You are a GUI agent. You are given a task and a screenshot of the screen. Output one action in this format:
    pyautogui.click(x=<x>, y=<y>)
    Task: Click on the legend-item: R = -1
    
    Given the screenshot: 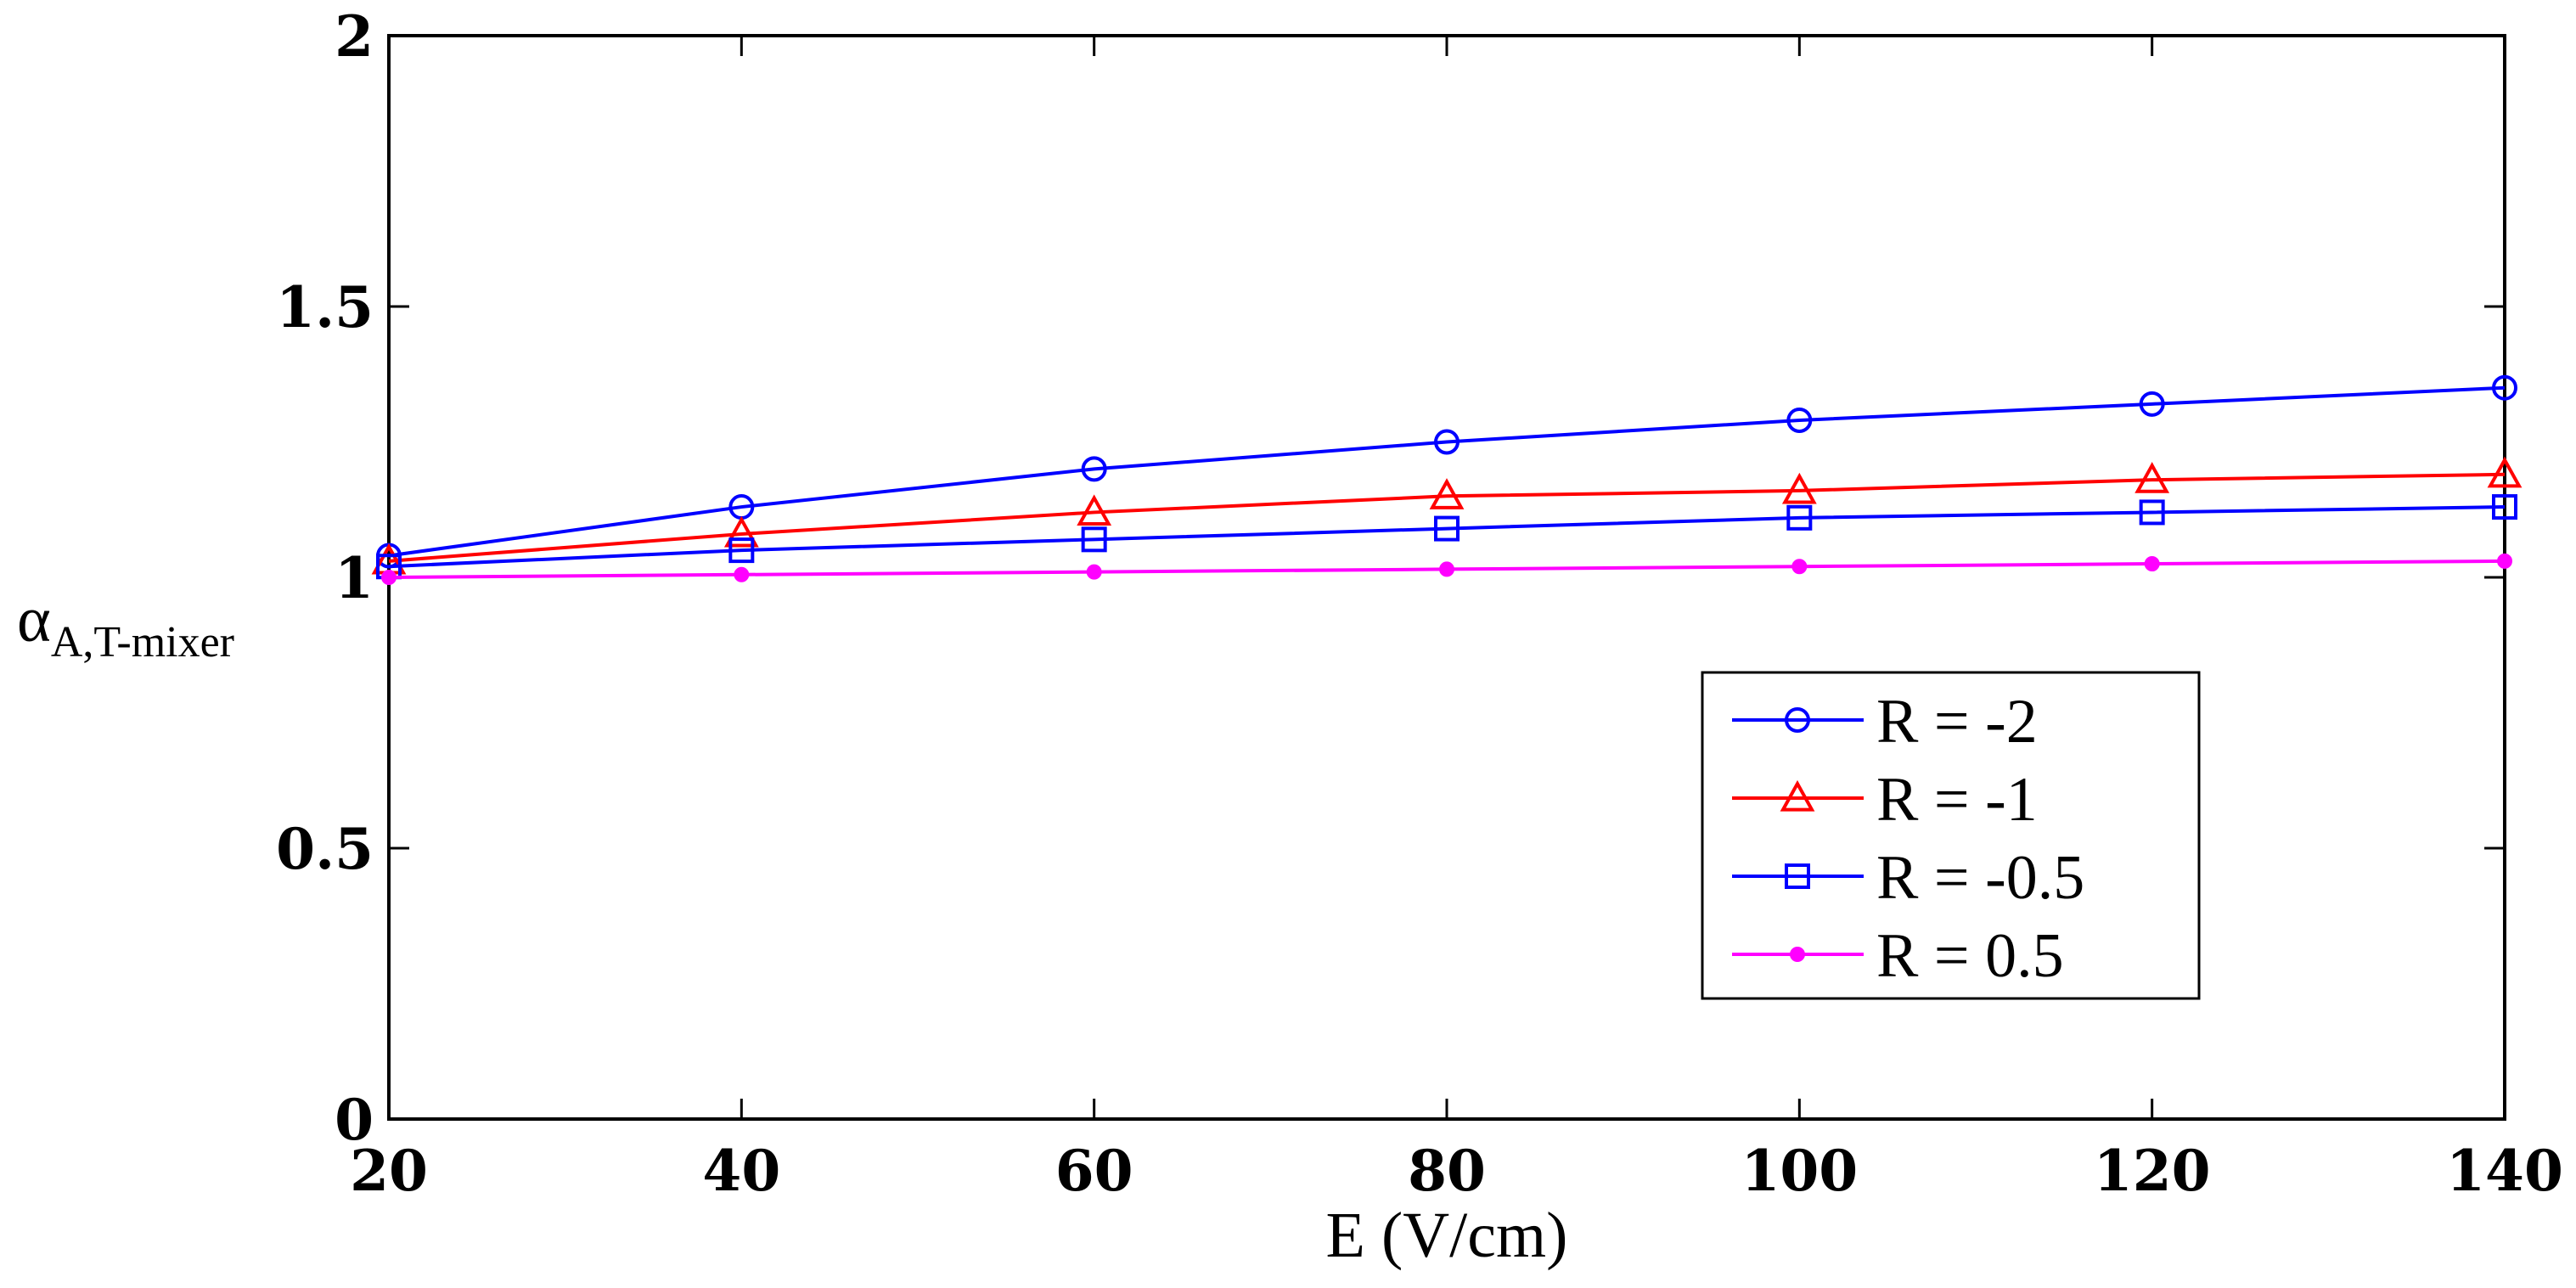 What is the action you would take?
    pyautogui.click(x=1885, y=800)
    